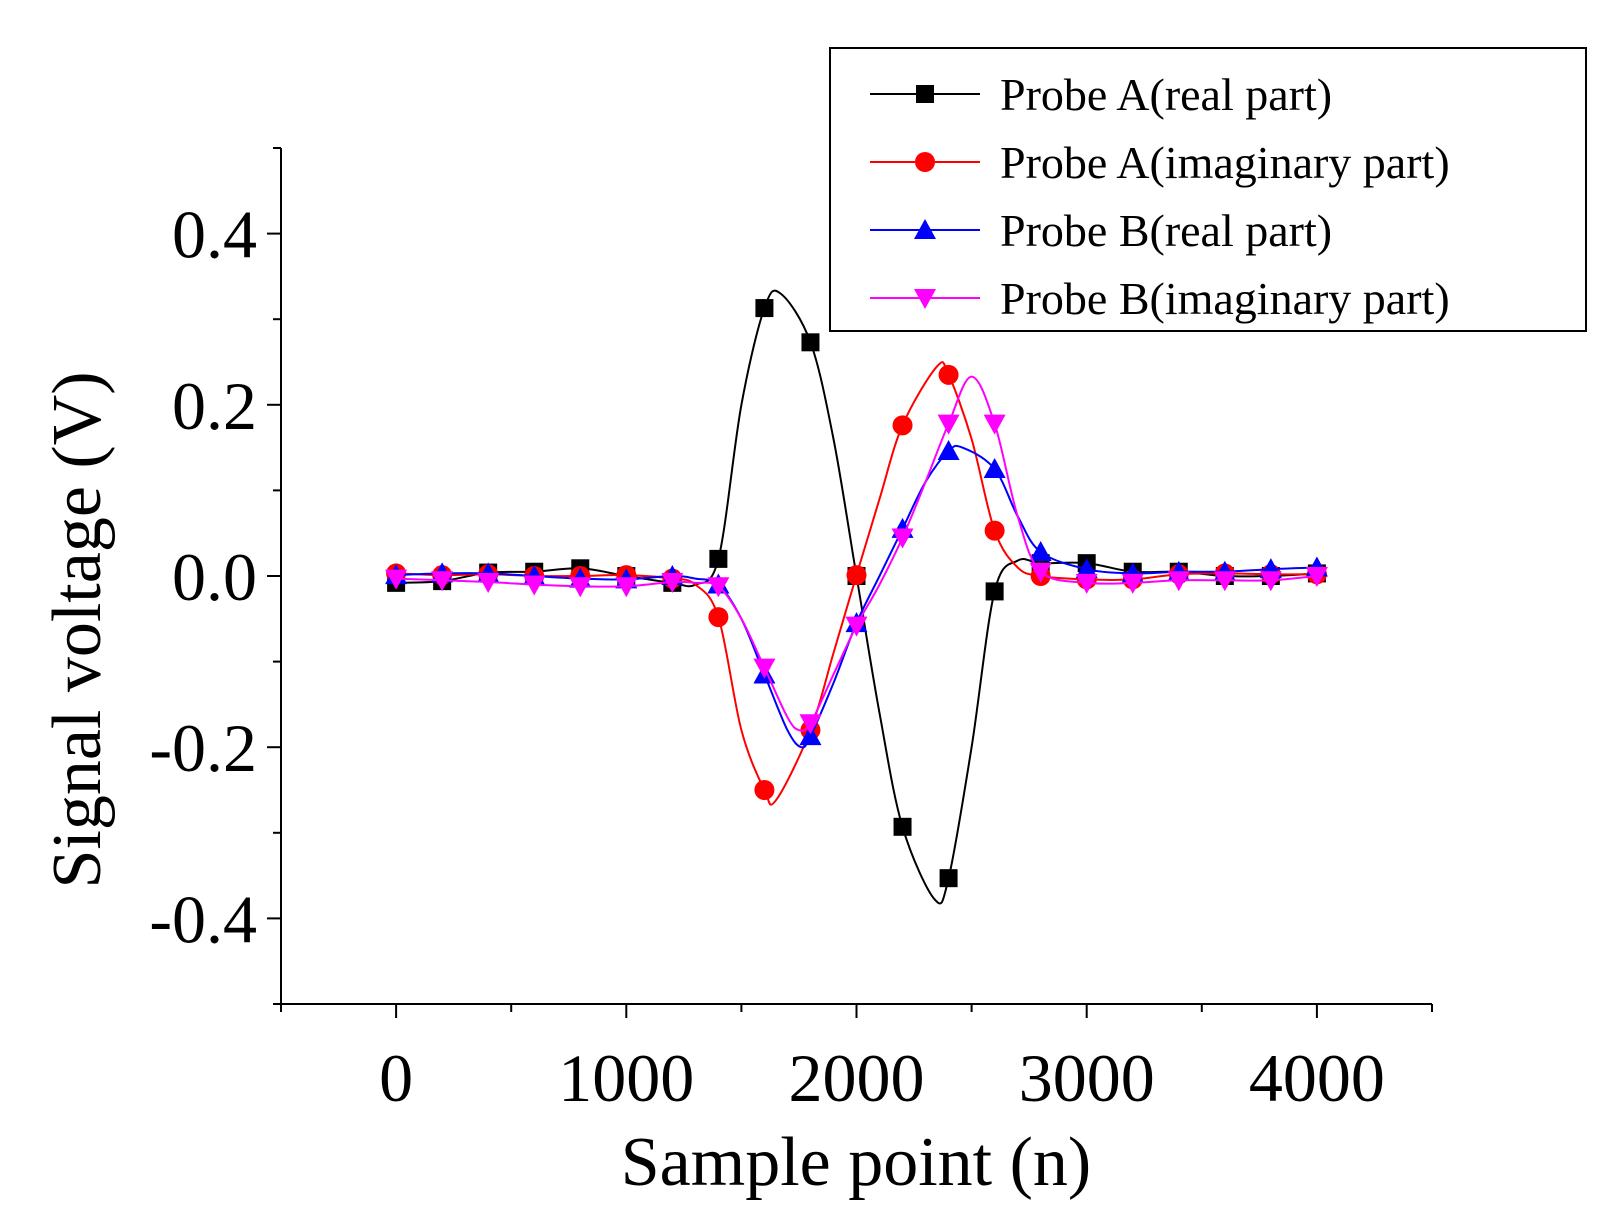 The height and width of the screenshot is (1223, 1620). I want to click on y-tick-label: 0.0, so click(214, 577).